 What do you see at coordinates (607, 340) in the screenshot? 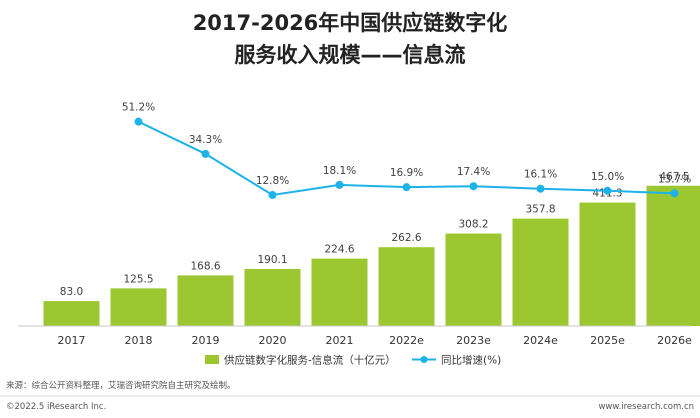
I see `x-tick-2025e: 2025e` at bounding box center [607, 340].